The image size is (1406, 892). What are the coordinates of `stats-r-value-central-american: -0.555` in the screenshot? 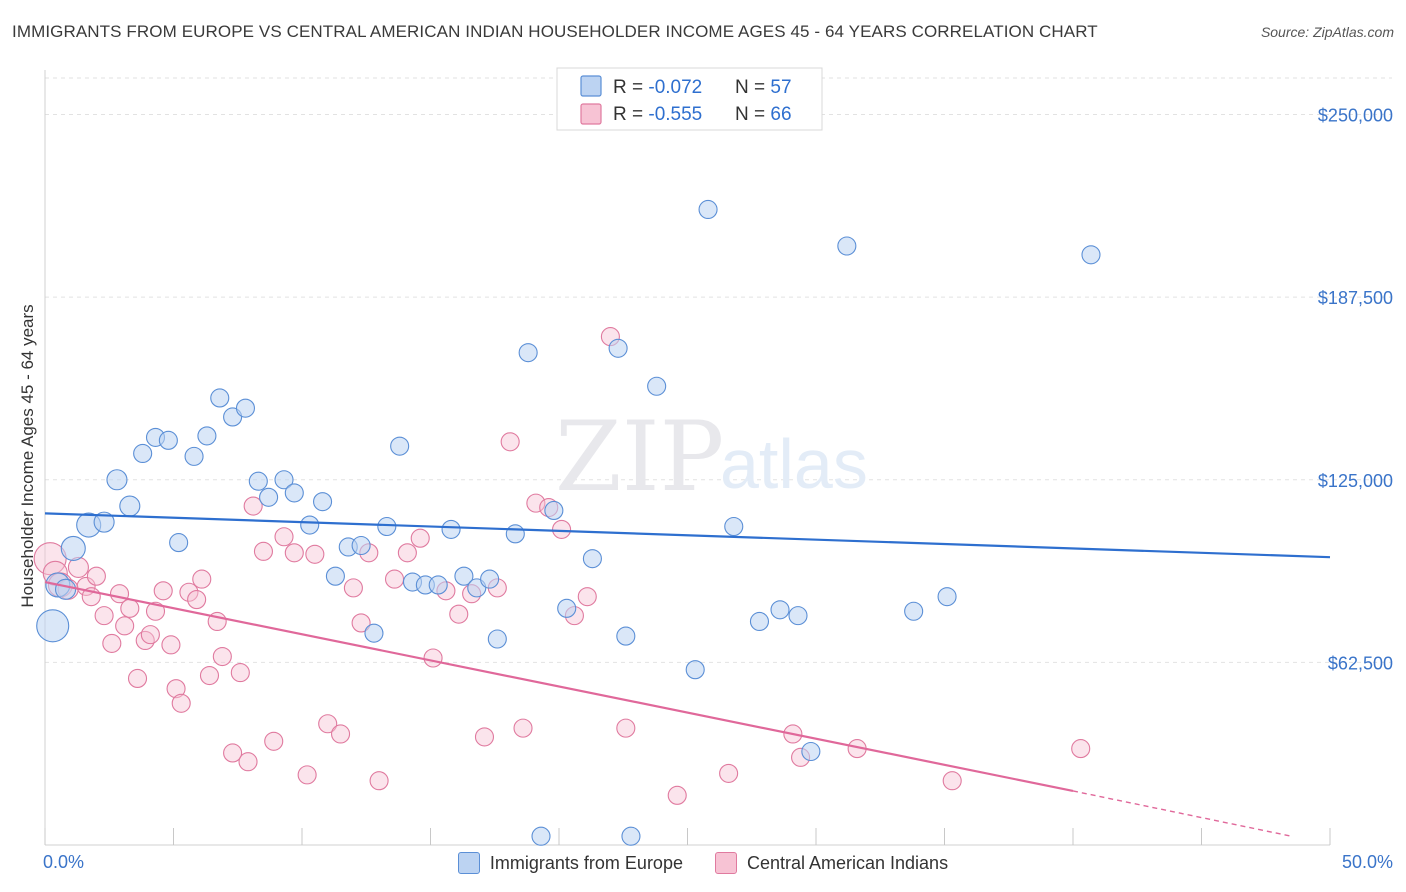 It's located at (675, 114).